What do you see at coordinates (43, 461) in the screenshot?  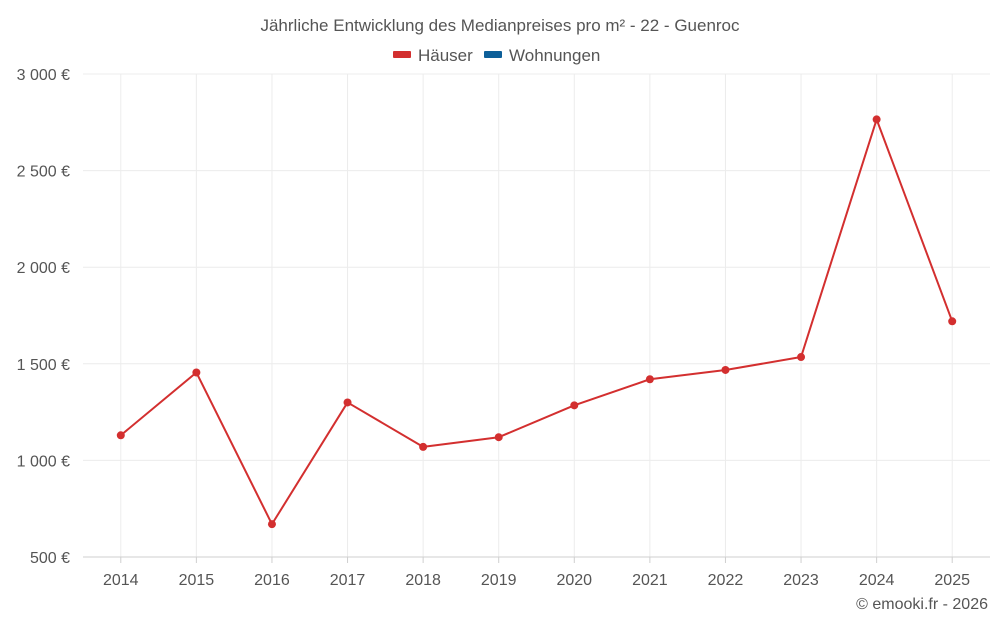 I see `y-tick-label: 1 000 €` at bounding box center [43, 461].